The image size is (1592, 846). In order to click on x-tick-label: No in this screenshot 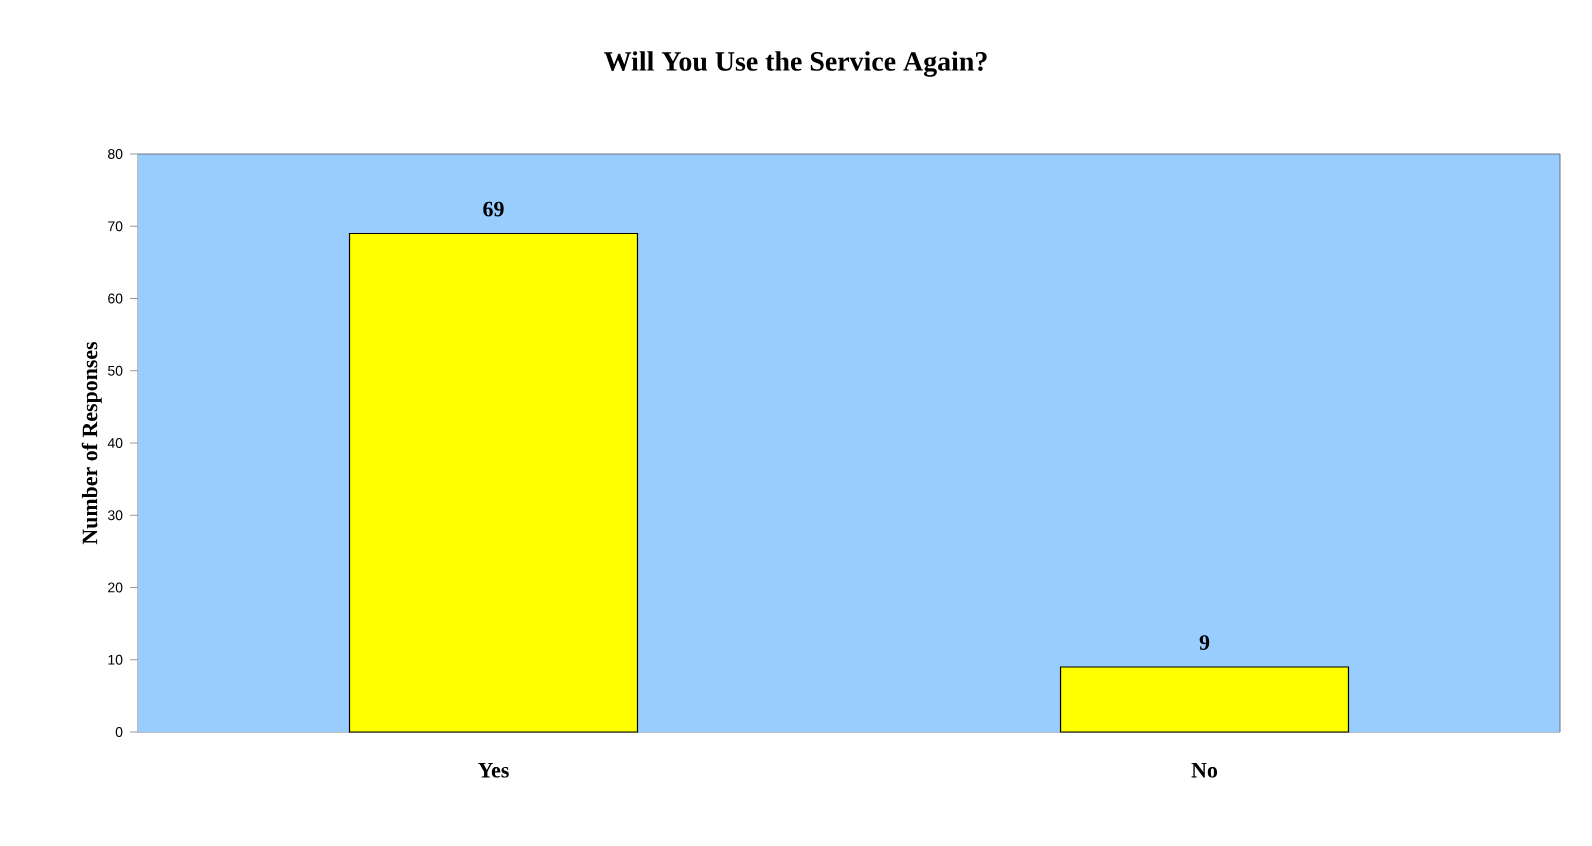, I will do `click(1204, 770)`.